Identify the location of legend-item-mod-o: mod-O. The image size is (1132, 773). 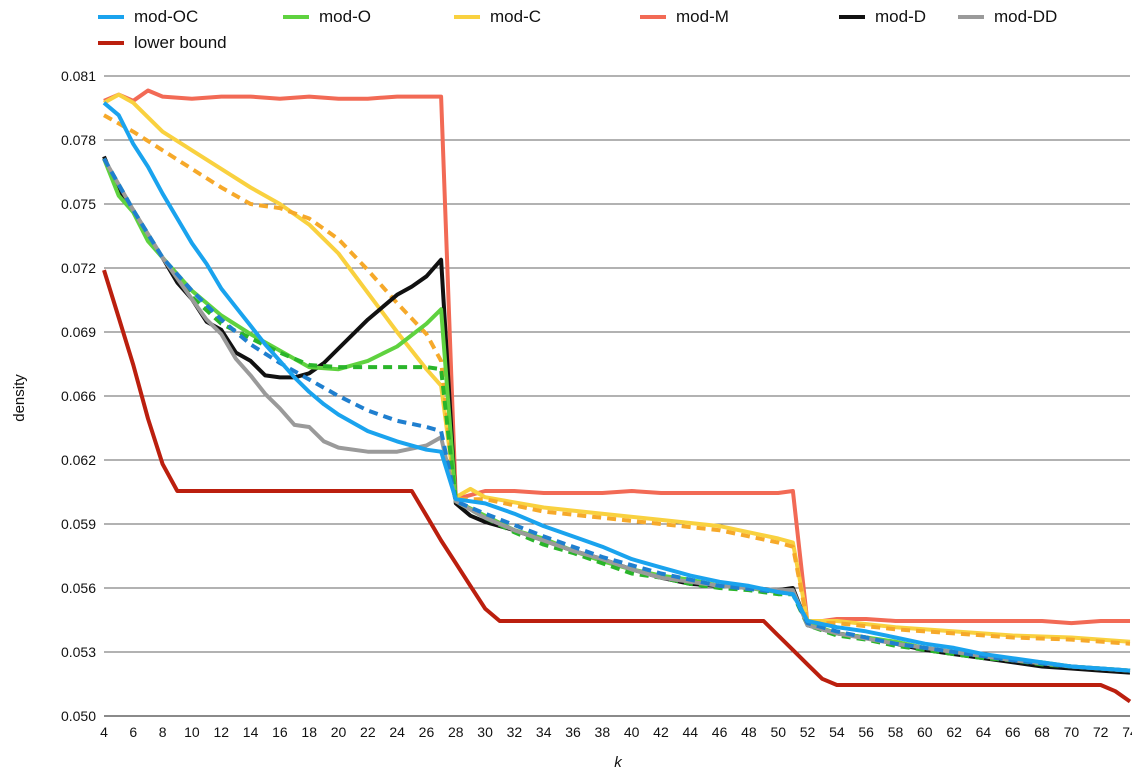
(327, 17).